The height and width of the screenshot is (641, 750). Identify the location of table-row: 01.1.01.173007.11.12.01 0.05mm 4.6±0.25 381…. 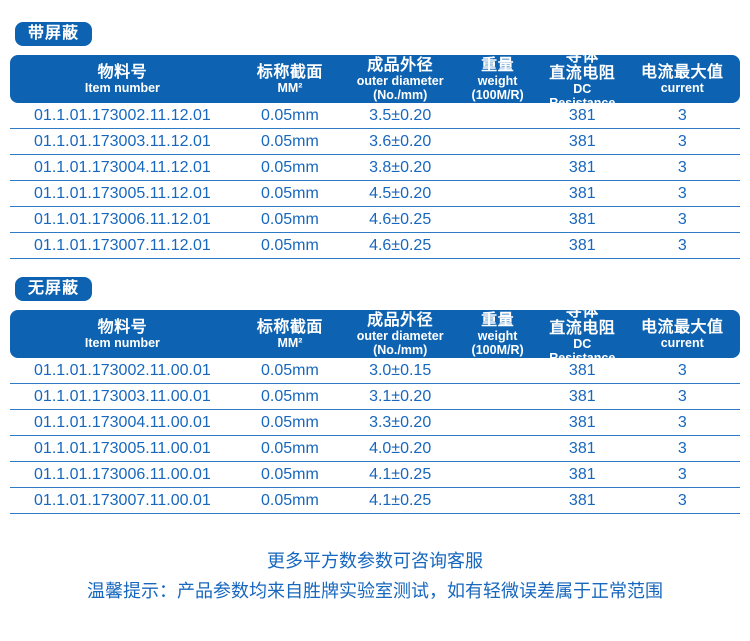
(375, 246).